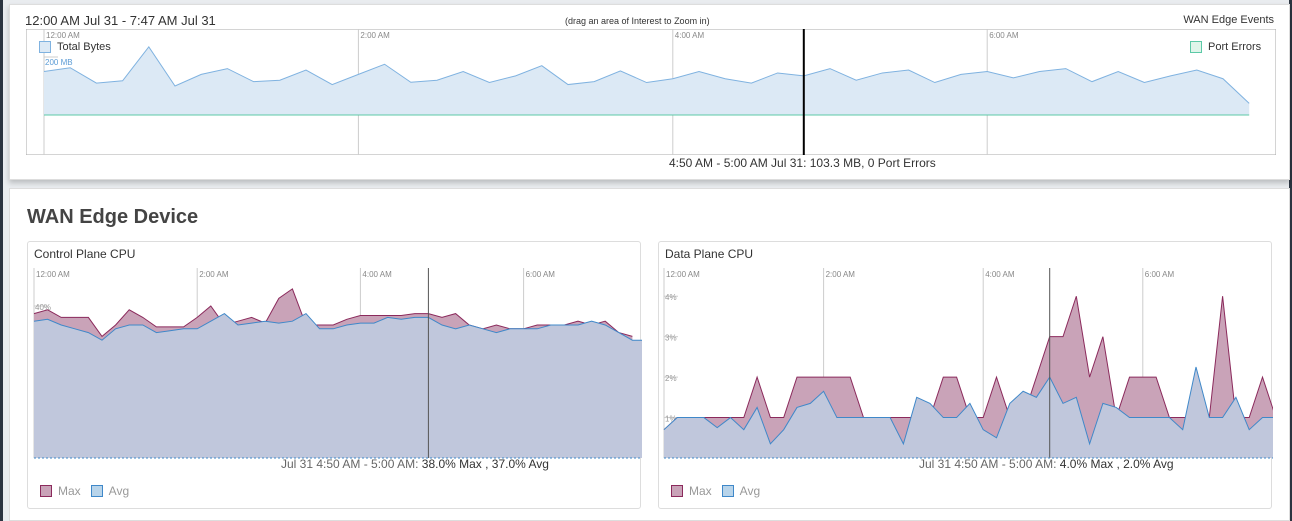 The width and height of the screenshot is (1292, 521). Describe the element at coordinates (1116, 464) in the screenshot. I see `tooltip-value: 4.0% Max , 2.0% Avg` at that location.